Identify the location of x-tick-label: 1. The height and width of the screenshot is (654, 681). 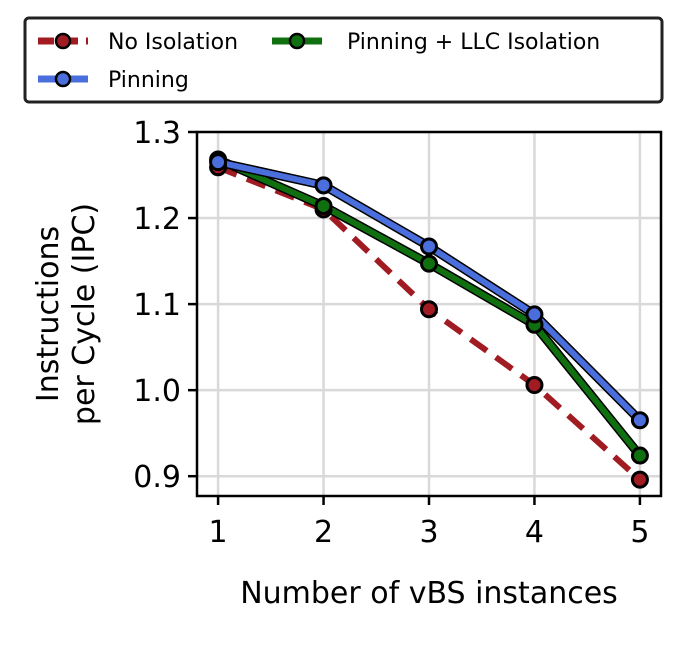
(218, 532).